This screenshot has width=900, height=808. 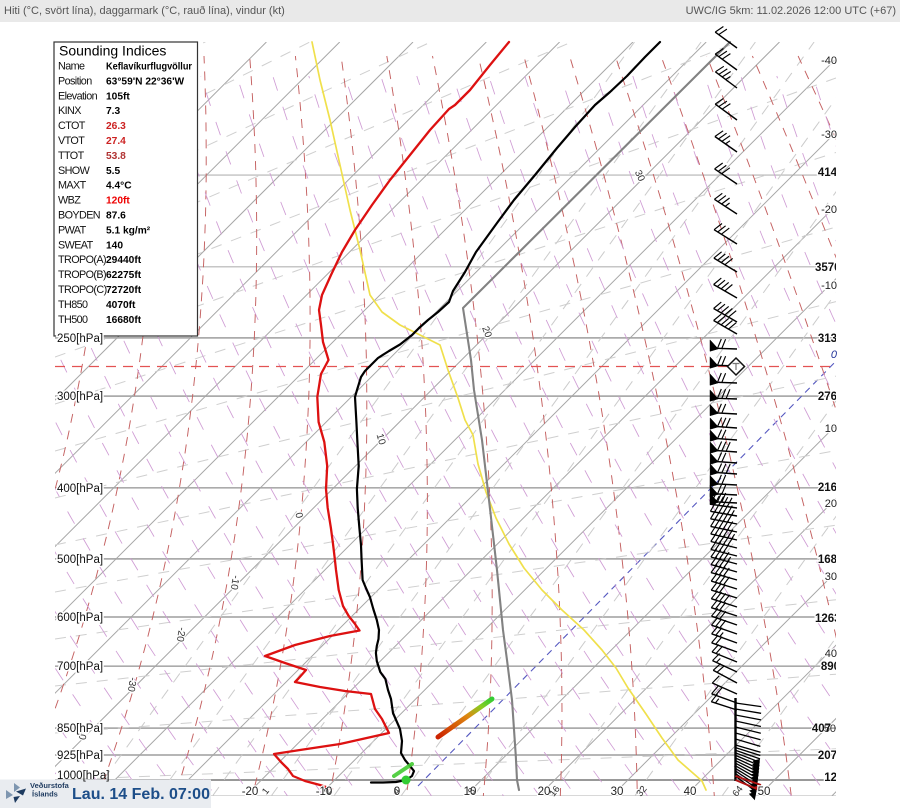 I want to click on svg-text: 5.5, so click(x=113, y=171).